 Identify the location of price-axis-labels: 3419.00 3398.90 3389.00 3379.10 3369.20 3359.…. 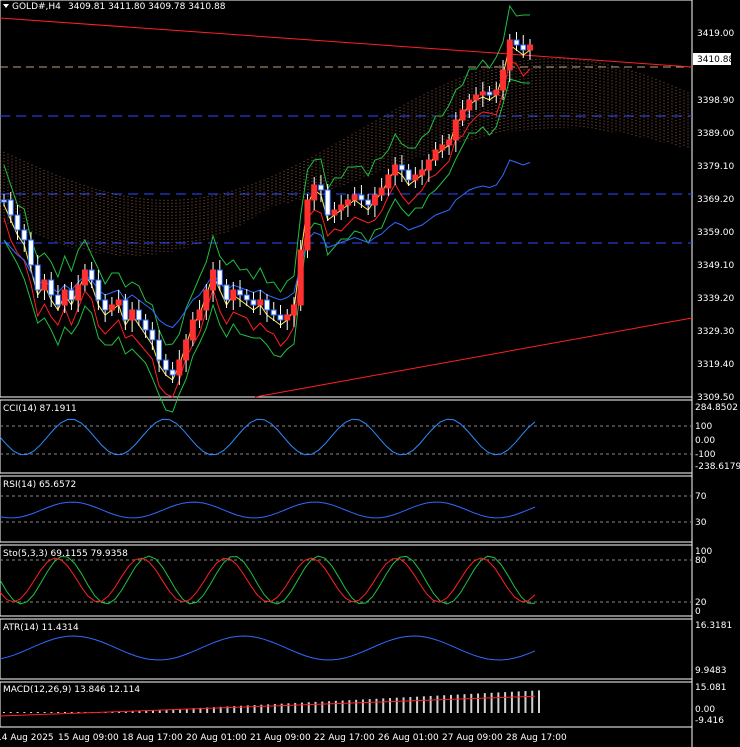
(715, 216).